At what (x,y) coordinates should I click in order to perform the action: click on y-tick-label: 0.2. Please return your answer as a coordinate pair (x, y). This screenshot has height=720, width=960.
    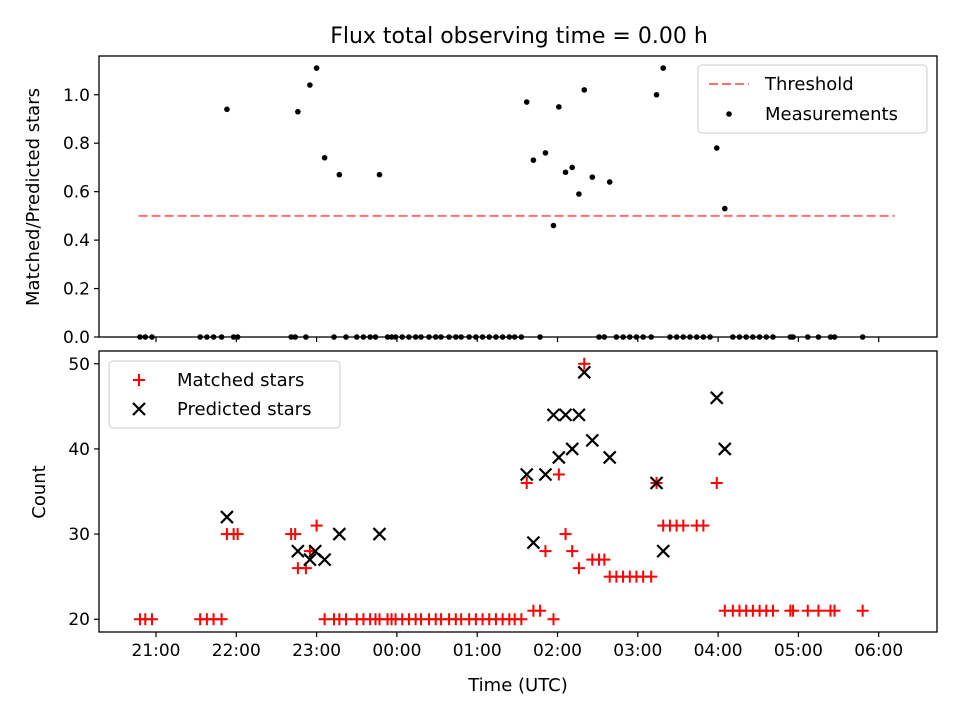
    Looking at the image, I should click on (76, 290).